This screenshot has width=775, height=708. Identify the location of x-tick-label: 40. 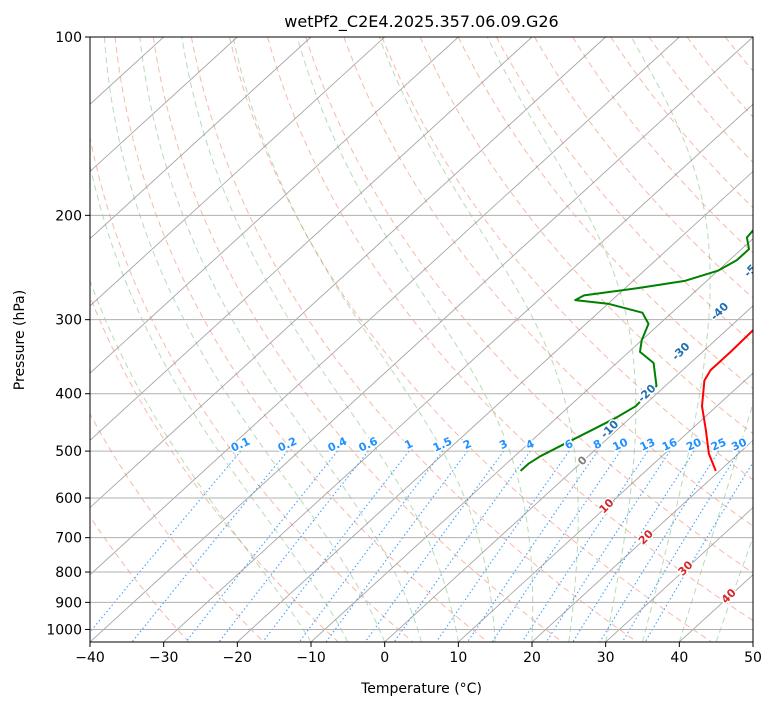
(679, 658).